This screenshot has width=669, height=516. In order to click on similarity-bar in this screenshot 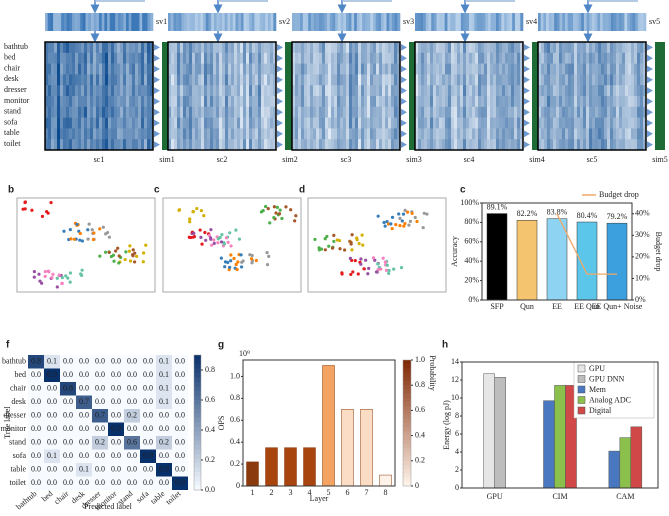, I will do `click(537, 96)`.